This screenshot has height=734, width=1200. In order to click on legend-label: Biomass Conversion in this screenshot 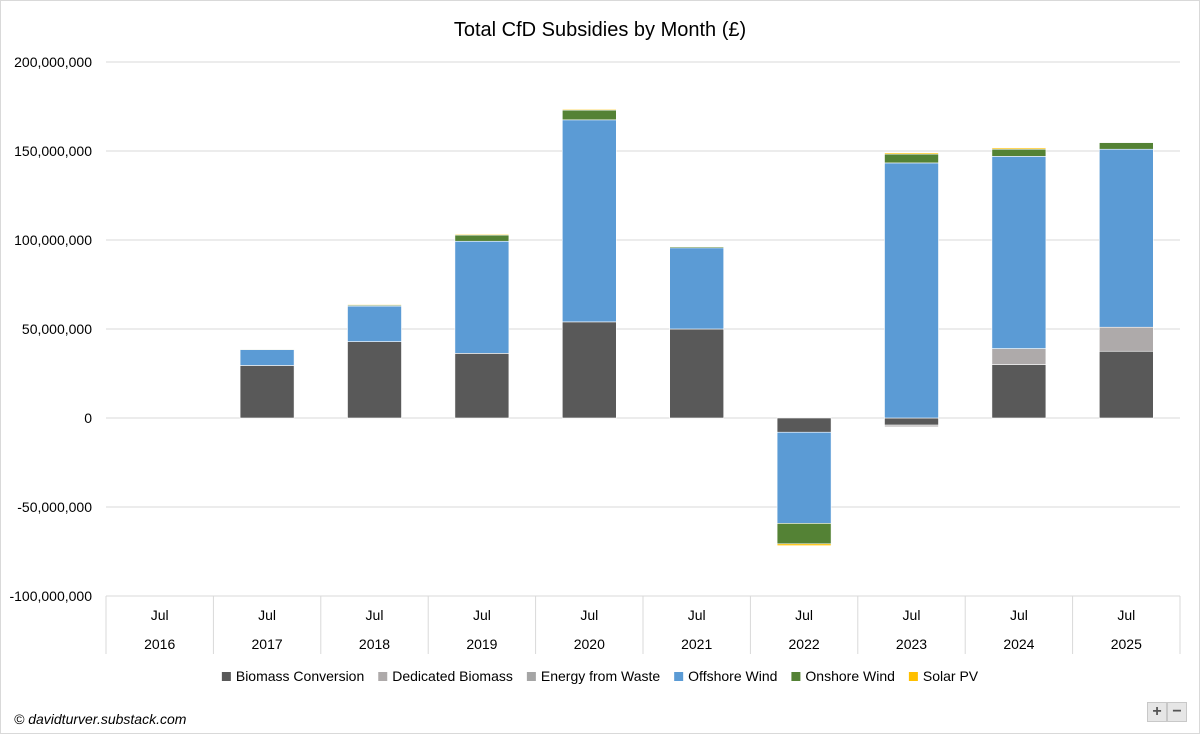, I will do `click(300, 676)`.